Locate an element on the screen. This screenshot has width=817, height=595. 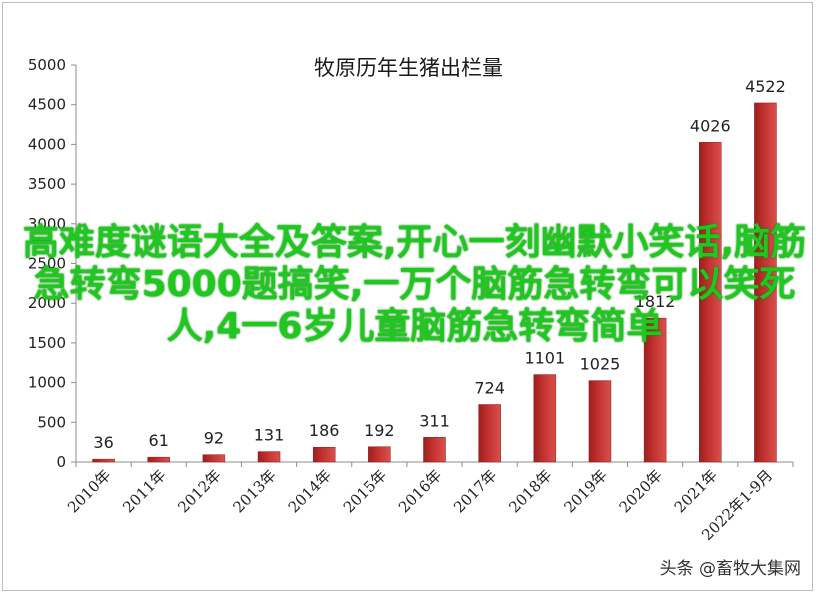
y-tick-label: 5000 is located at coordinates (47, 65).